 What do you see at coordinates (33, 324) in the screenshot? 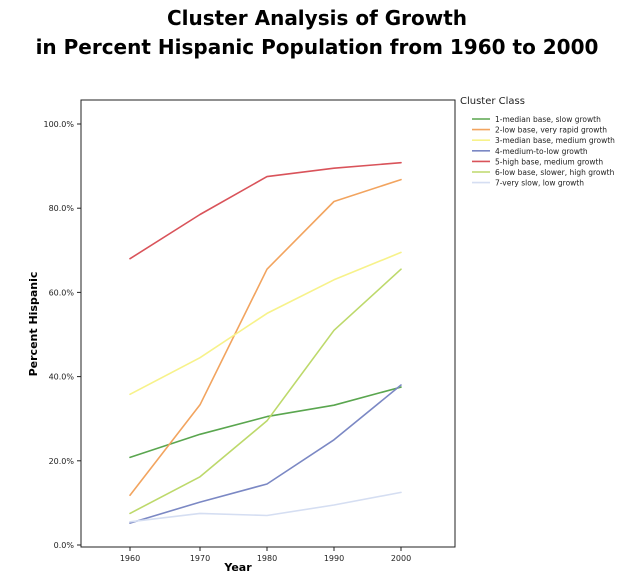
I see `y-axis-label: Percent Hispanic` at bounding box center [33, 324].